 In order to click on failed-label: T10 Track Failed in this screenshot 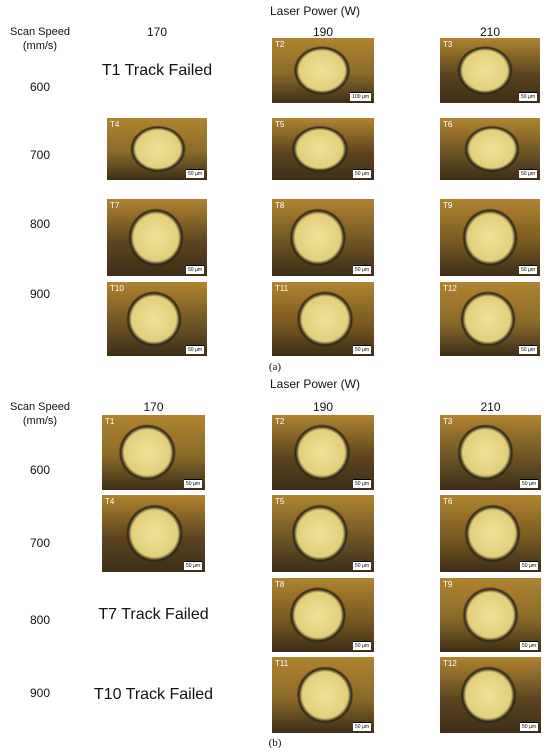, I will do `click(153, 694)`.